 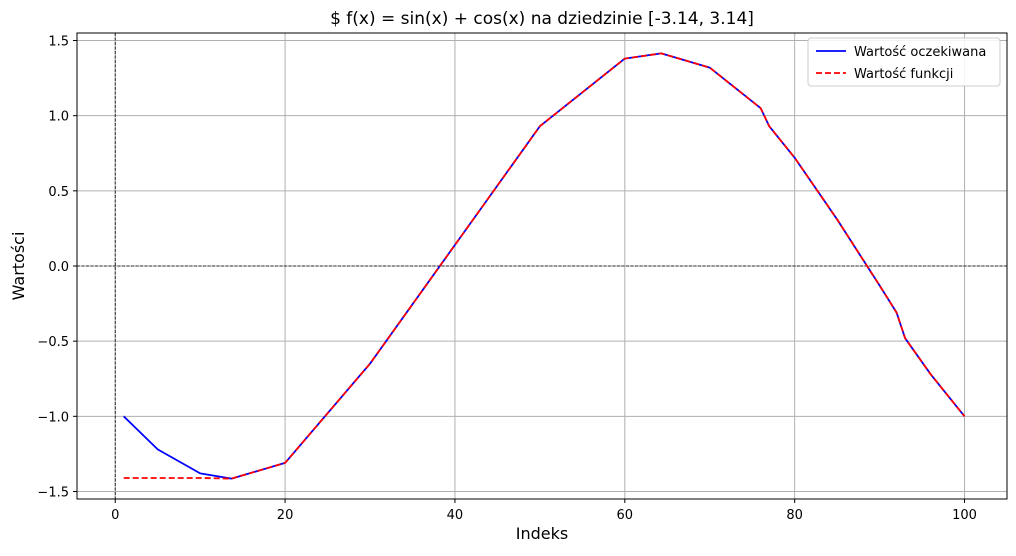 I want to click on legend-box, so click(x=904, y=62).